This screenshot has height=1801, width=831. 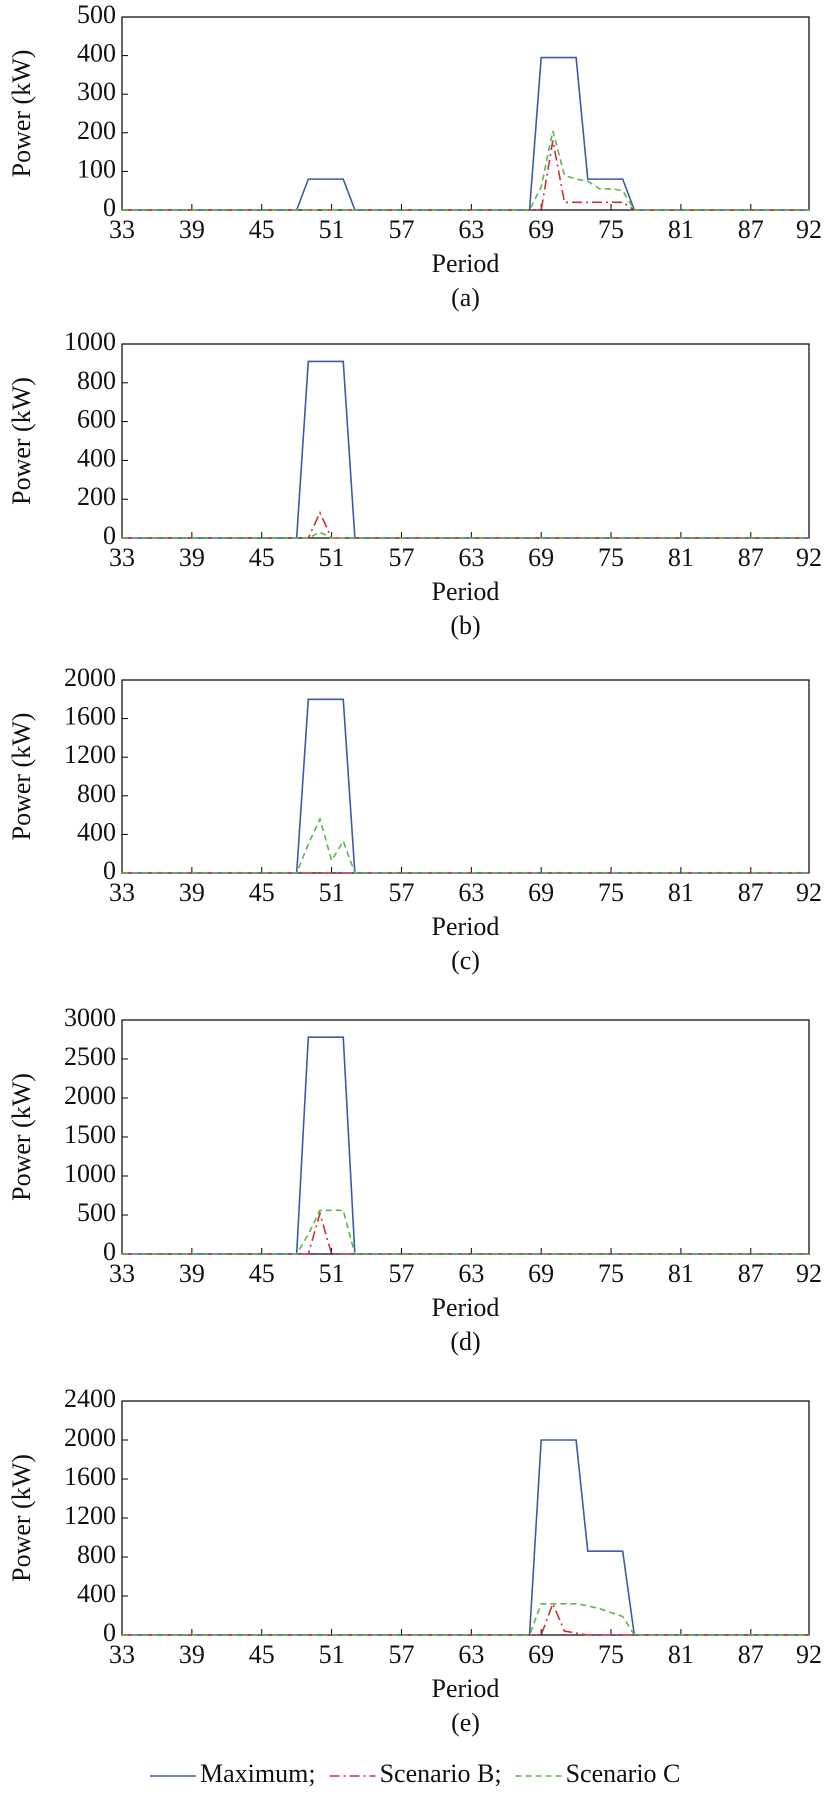 What do you see at coordinates (681, 557) in the screenshot?
I see `x-tick-label: 81` at bounding box center [681, 557].